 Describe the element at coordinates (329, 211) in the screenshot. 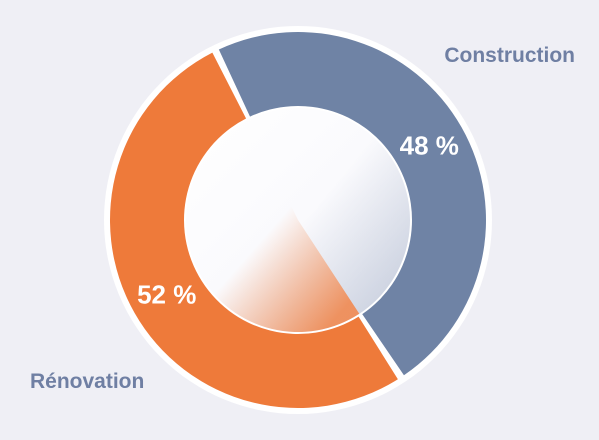

I see `hole-shade-blue` at that location.